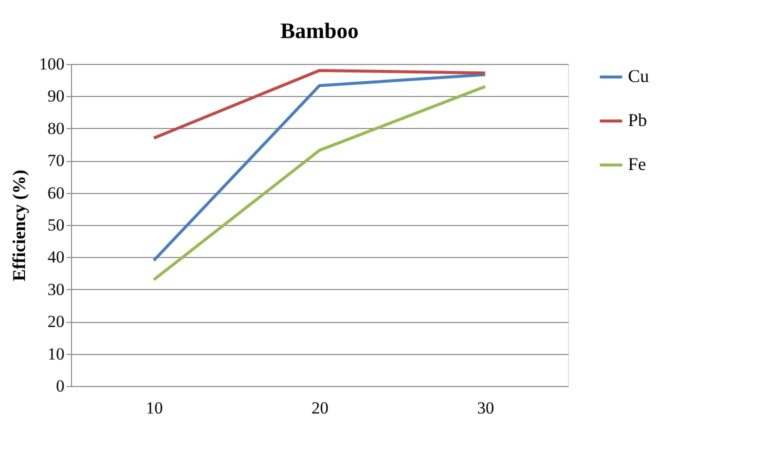 The image size is (768, 466). Describe the element at coordinates (639, 76) in the screenshot. I see `legend-label: Cu` at that location.